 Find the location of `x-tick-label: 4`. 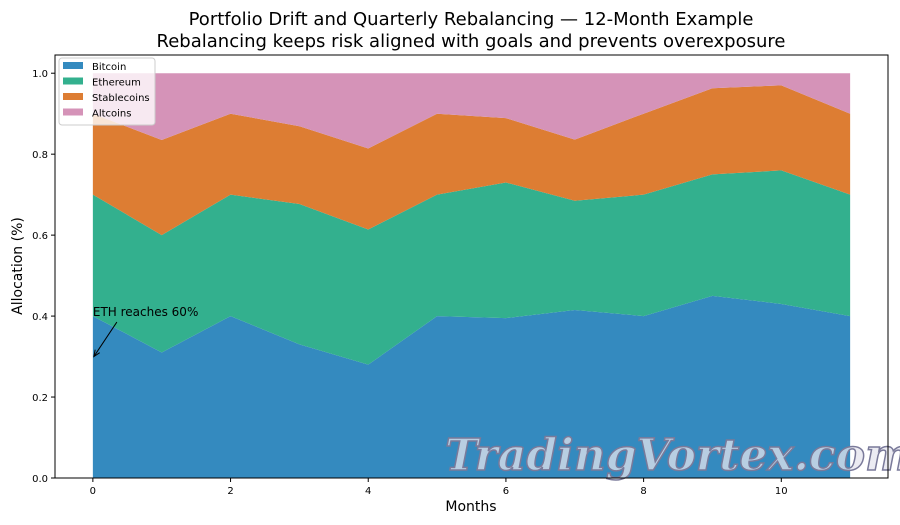

x-tick-label: 4 is located at coordinates (368, 491).